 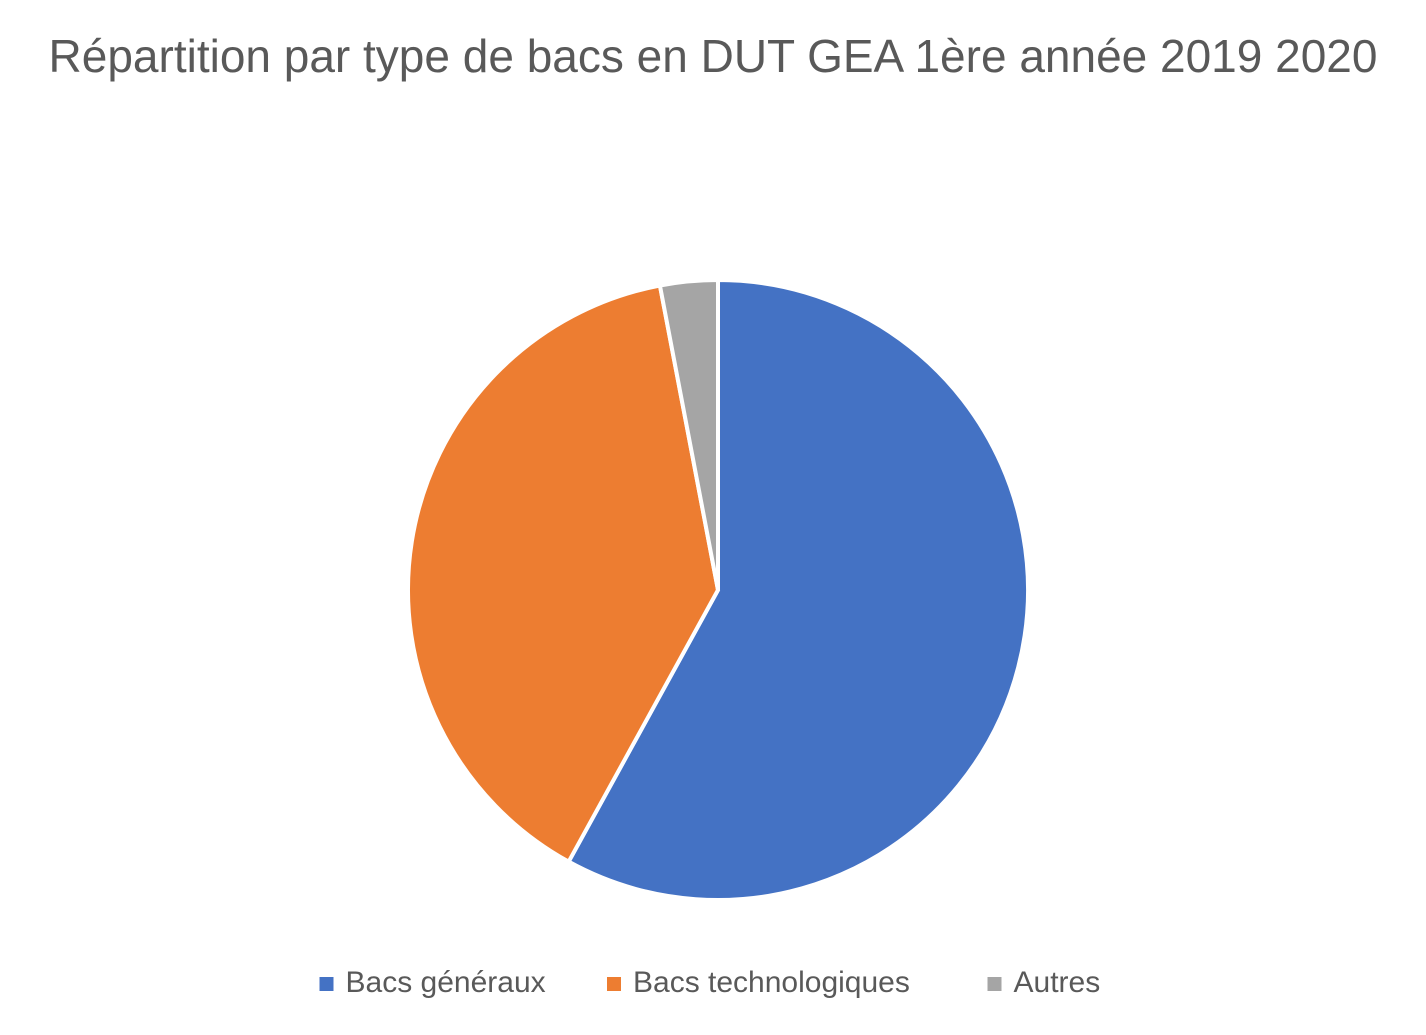 I want to click on legend-label: Autres, so click(x=1057, y=982).